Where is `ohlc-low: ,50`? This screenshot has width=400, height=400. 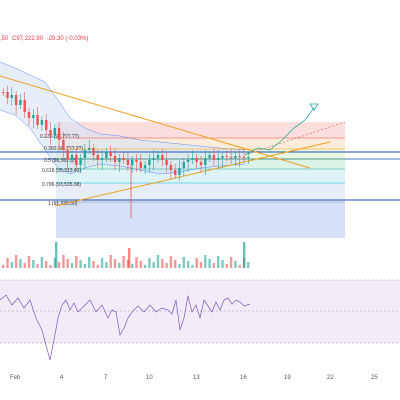 ohlc-low: ,50 is located at coordinates (4, 39).